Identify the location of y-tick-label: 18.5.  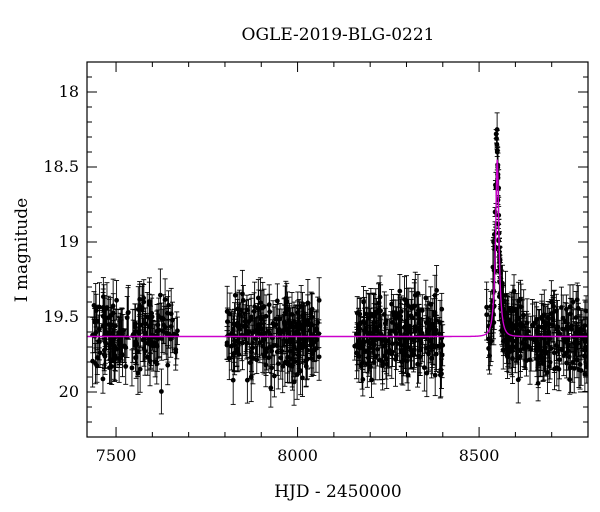
(61, 166).